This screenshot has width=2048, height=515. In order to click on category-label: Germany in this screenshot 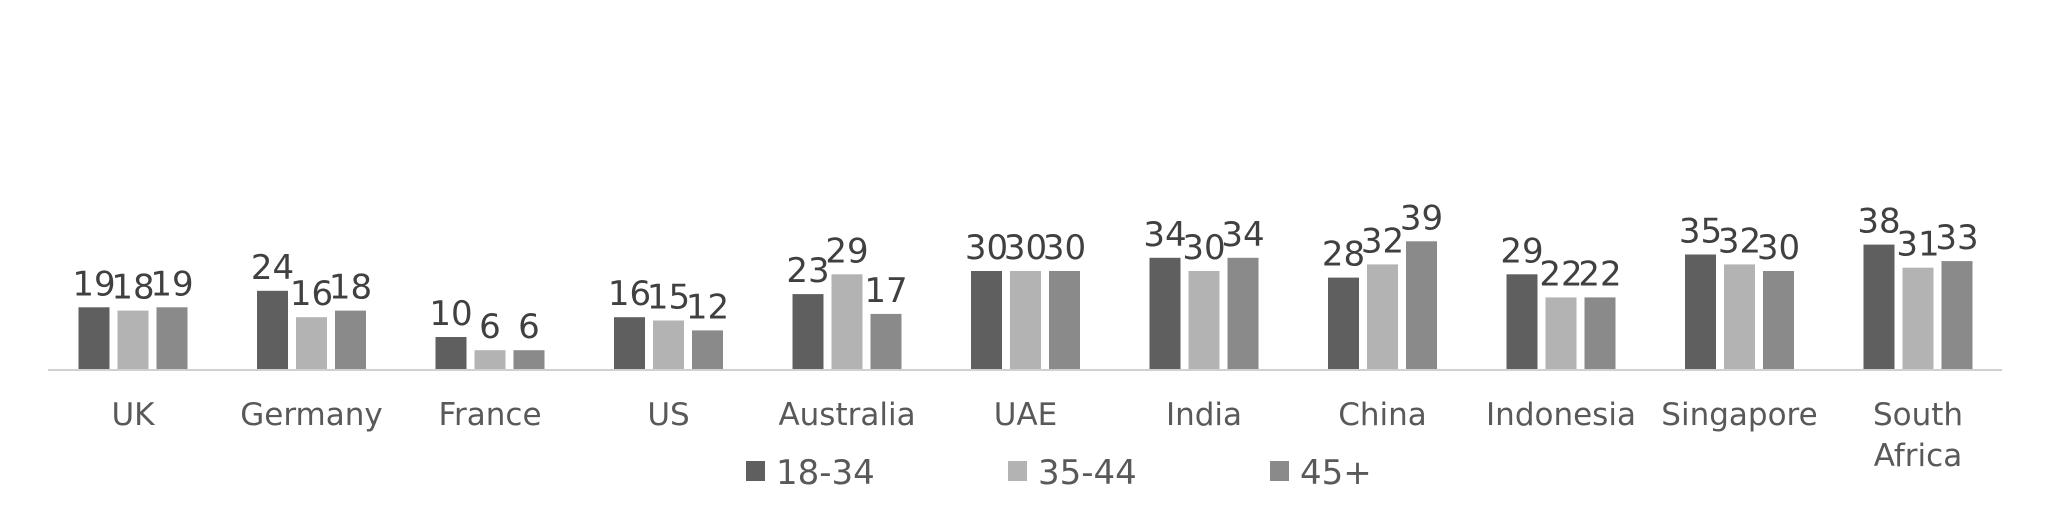, I will do `click(311, 415)`.